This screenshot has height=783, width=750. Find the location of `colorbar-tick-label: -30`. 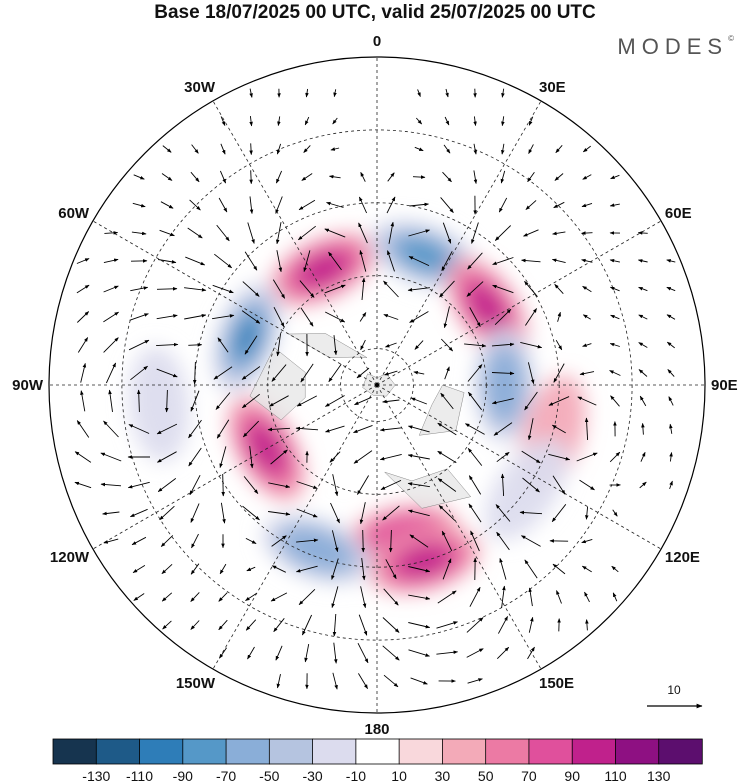

colorbar-tick-label: -30 is located at coordinates (312, 775).